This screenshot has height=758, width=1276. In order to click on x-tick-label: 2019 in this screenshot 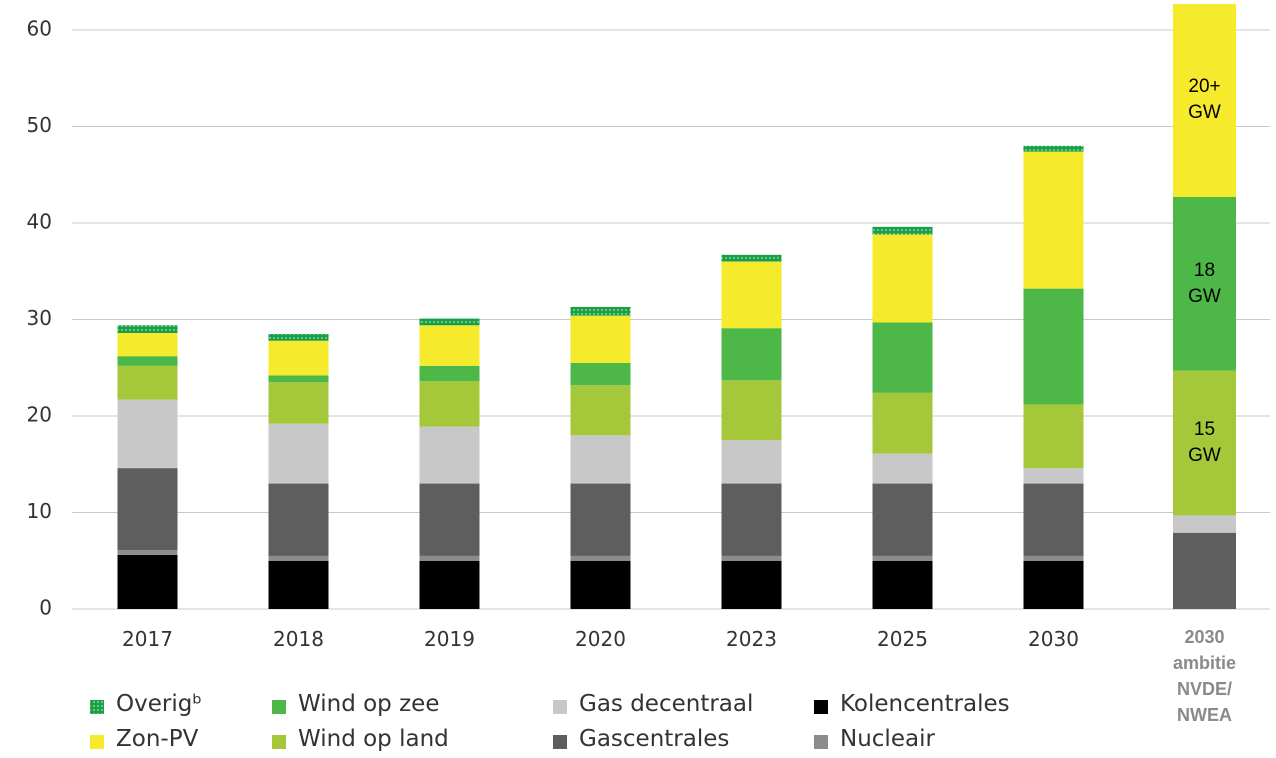, I will do `click(449, 639)`.